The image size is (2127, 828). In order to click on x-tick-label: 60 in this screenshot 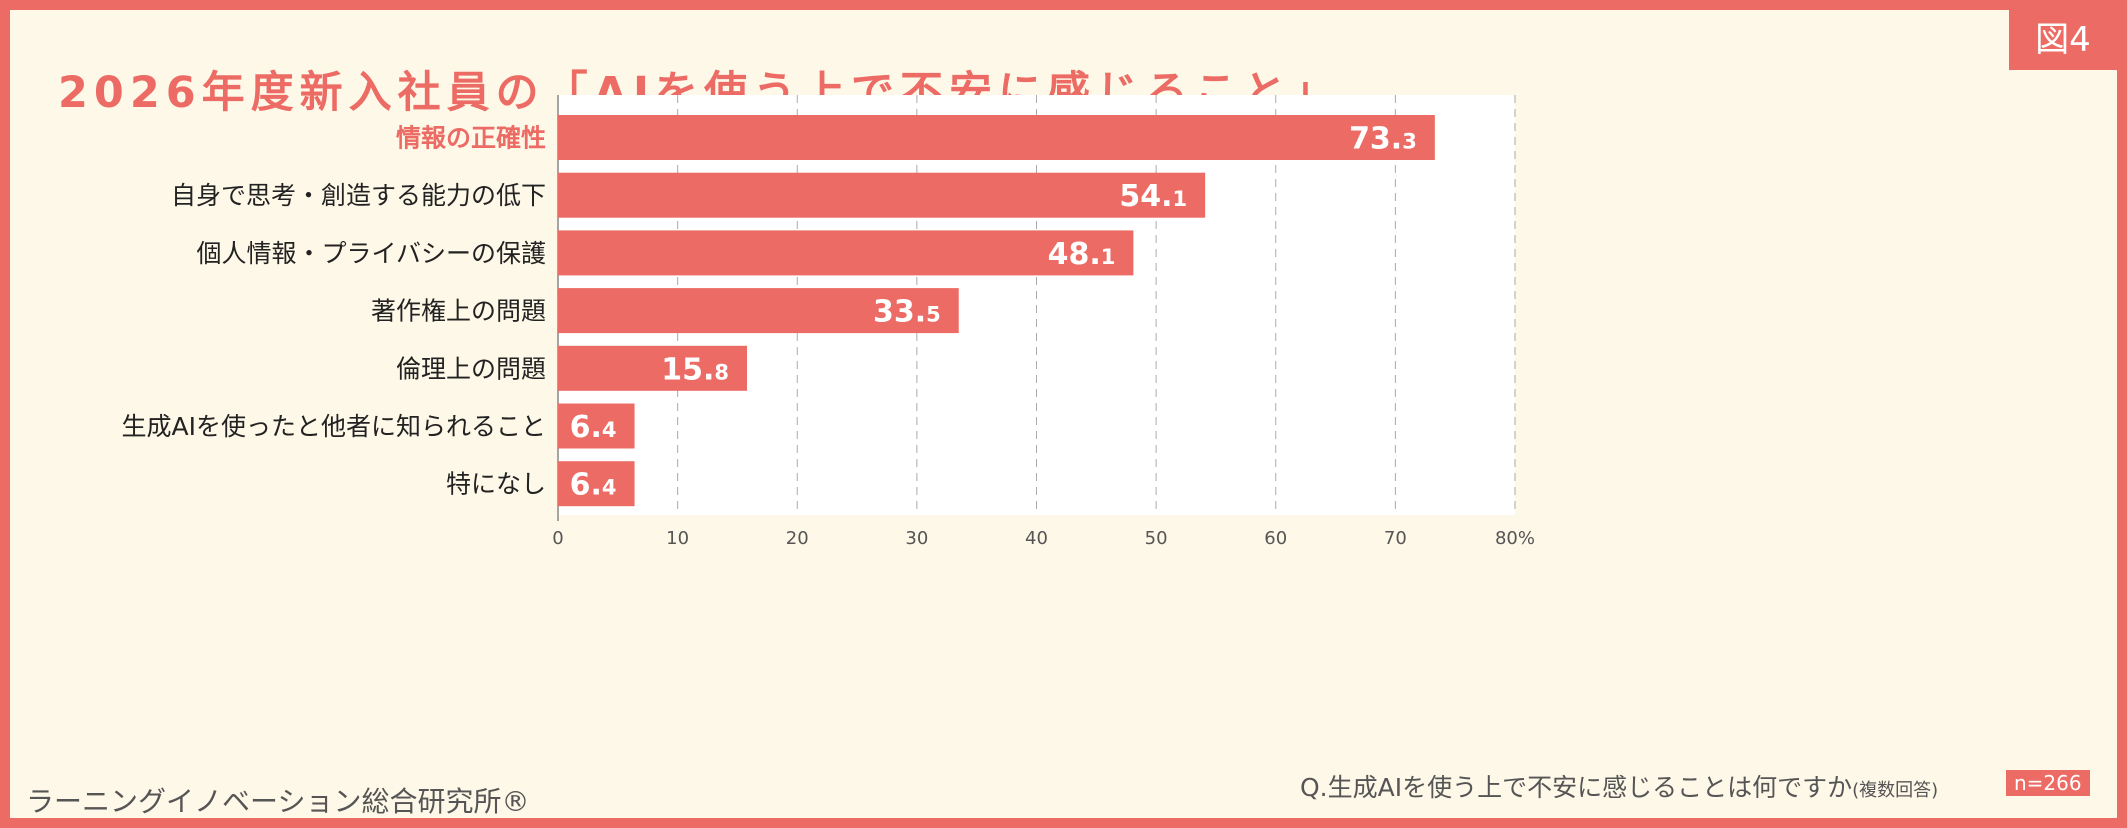, I will do `click(1275, 538)`.